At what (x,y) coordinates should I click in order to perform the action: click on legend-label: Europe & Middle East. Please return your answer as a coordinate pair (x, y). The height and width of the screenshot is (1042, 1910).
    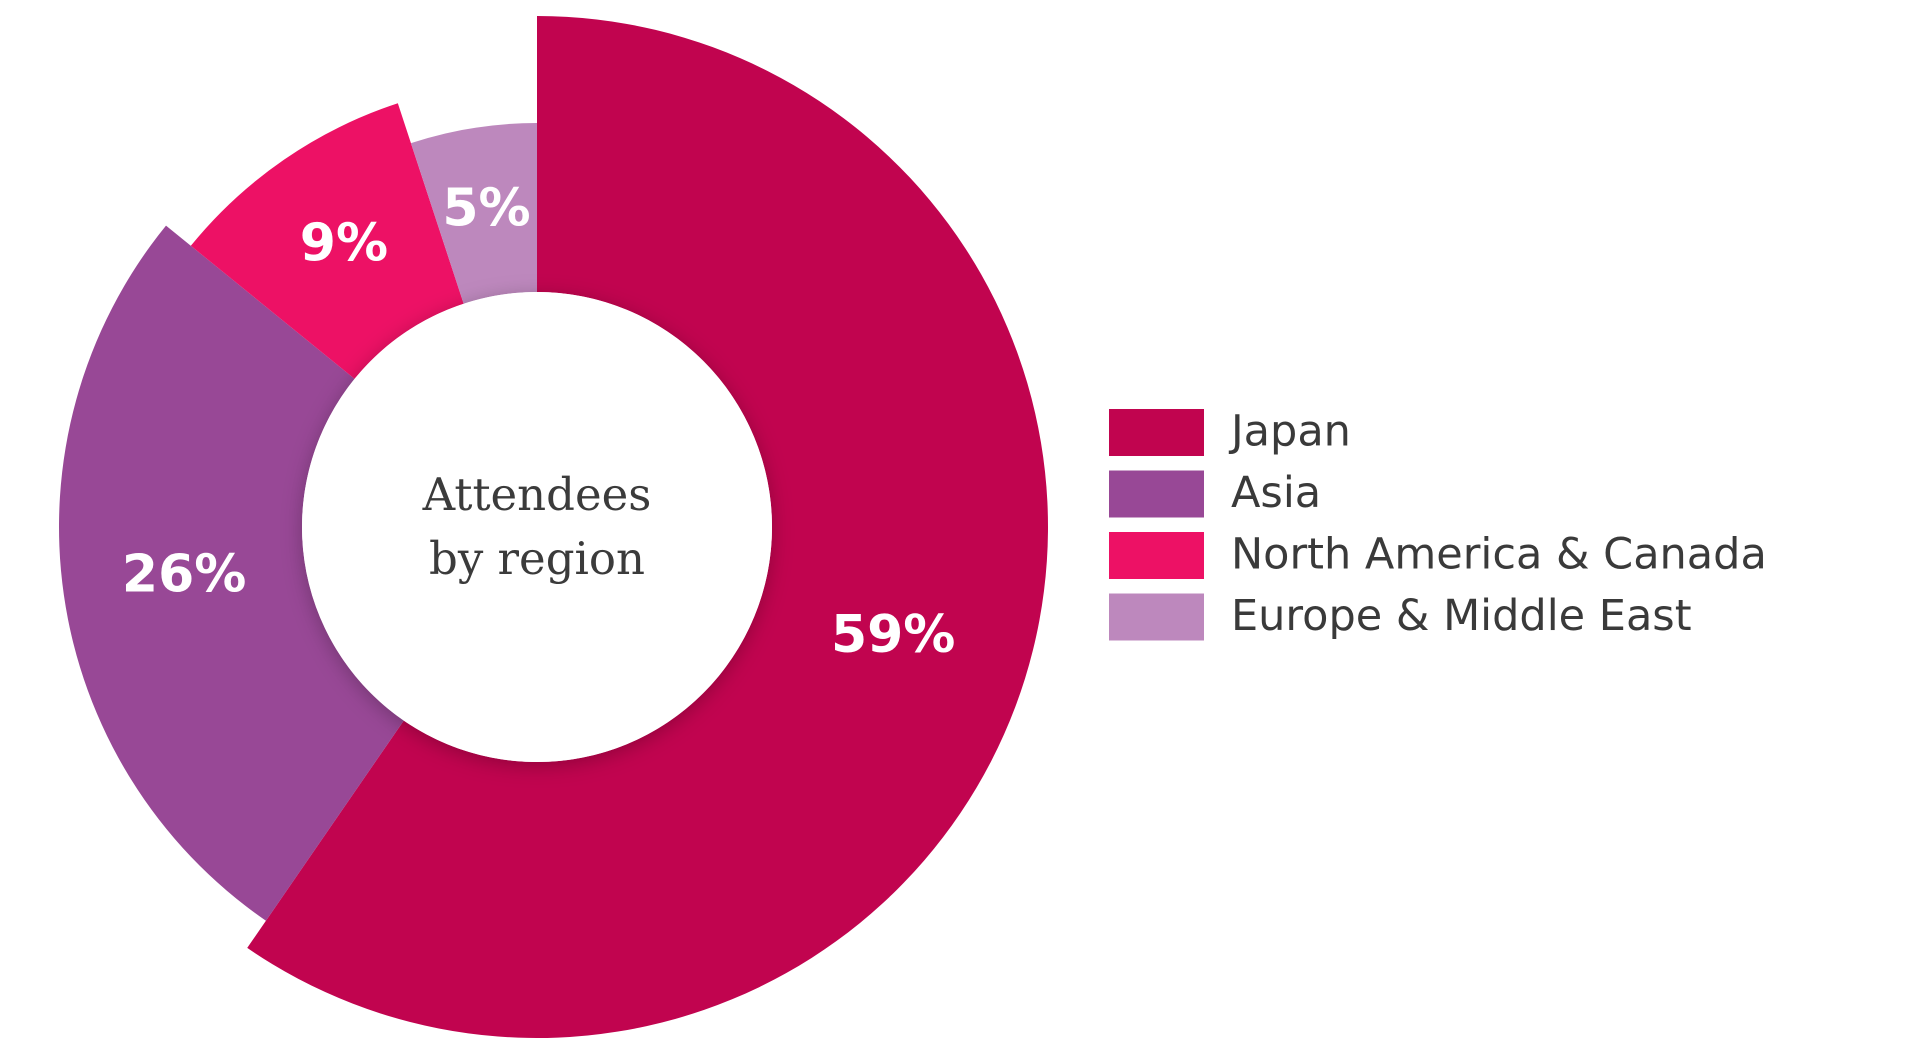
    Looking at the image, I should click on (1461, 616).